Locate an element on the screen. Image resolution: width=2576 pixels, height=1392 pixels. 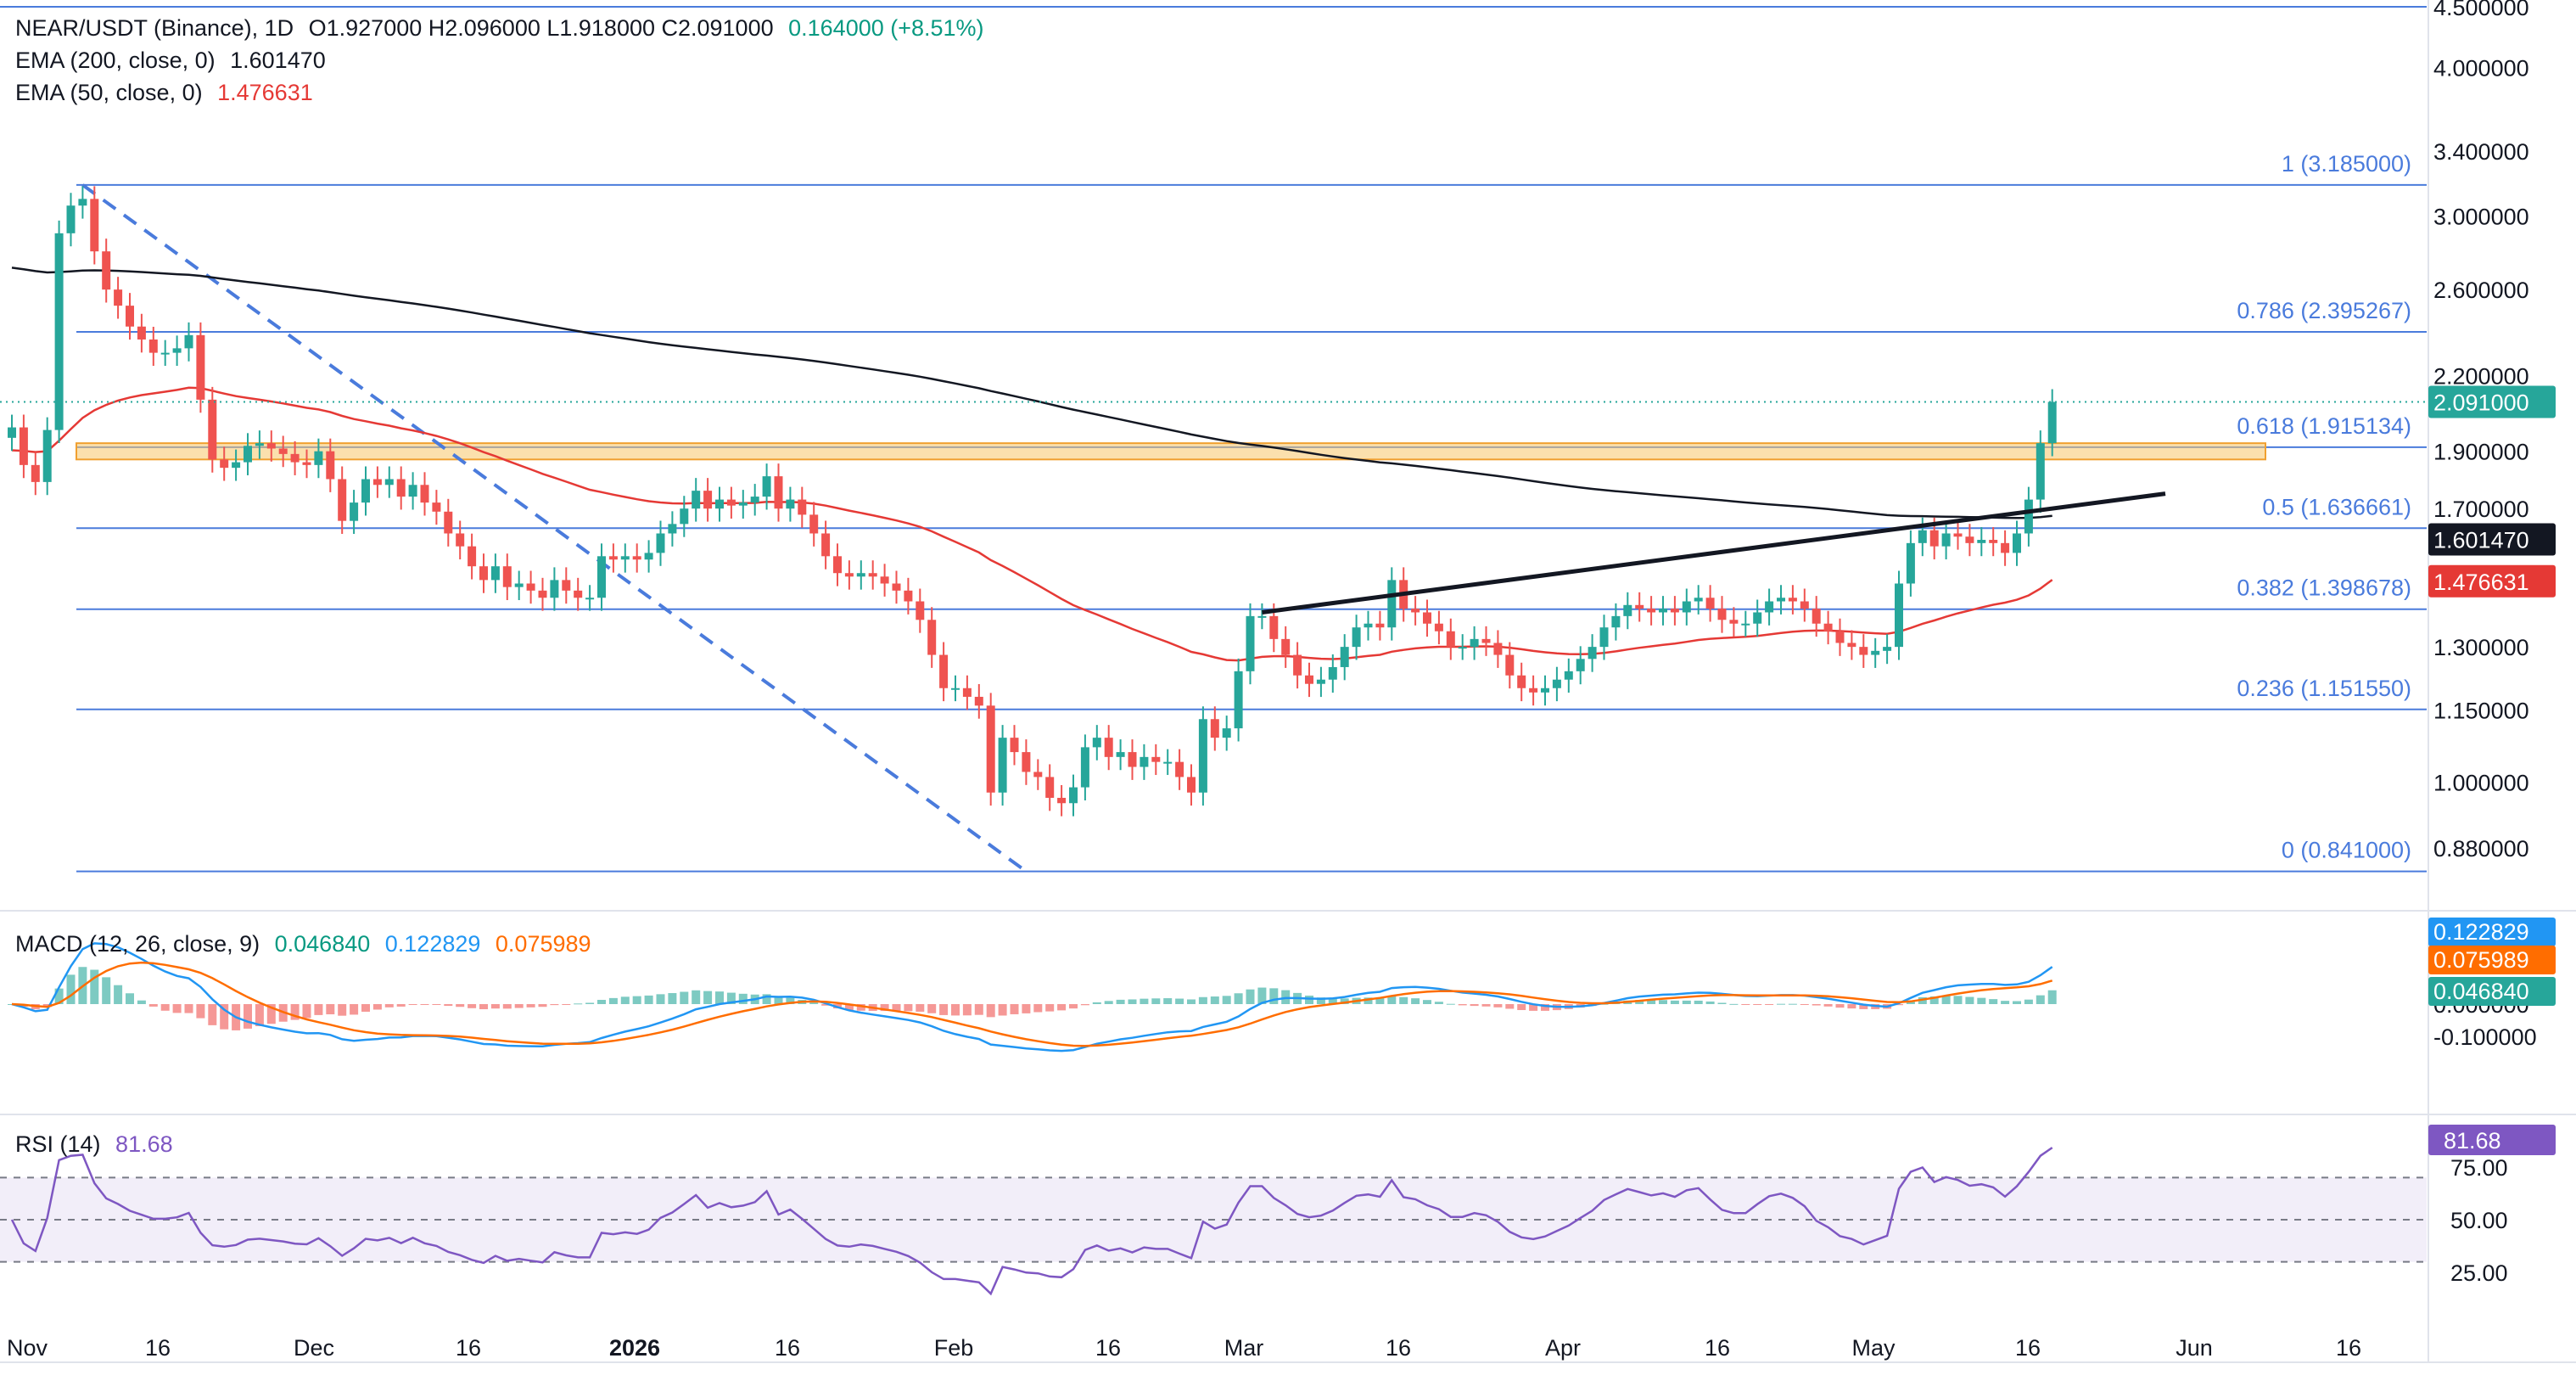
ema50-label: EMA (50, close, 0) is located at coordinates (109, 92).